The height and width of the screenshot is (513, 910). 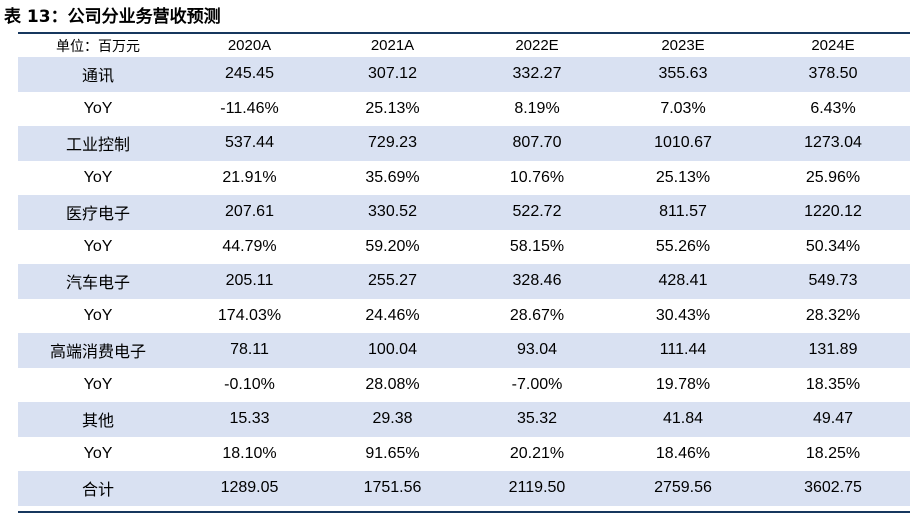 I want to click on table-row: 医疗电子 207.61 330.52 522.72 811.57 1220.12, so click(x=464, y=212).